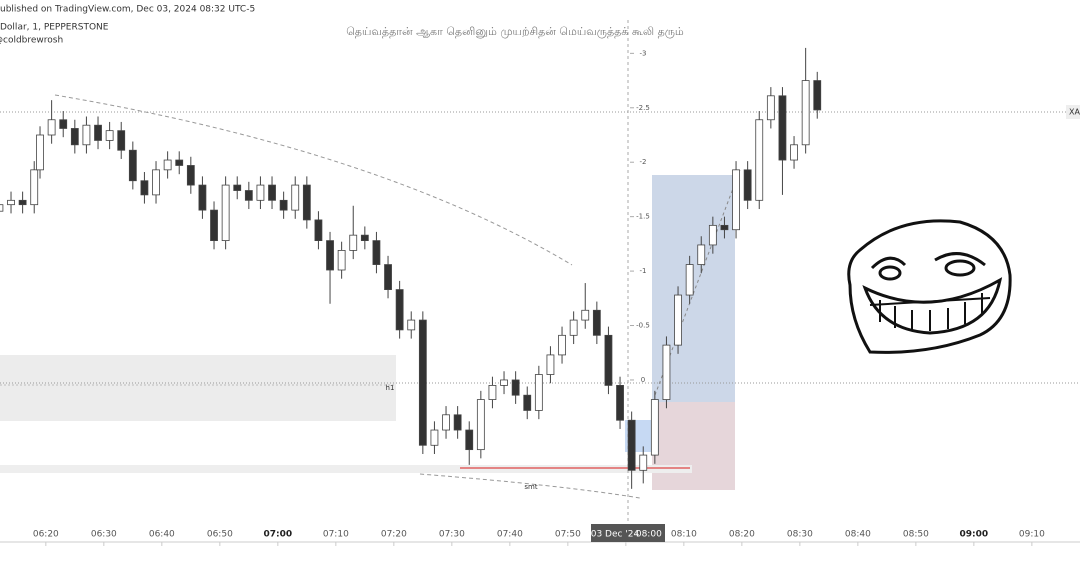 Image resolution: width=1080 pixels, height=566 pixels. Describe the element at coordinates (643, 271) in the screenshot. I see `y-tick-label: -1` at that location.